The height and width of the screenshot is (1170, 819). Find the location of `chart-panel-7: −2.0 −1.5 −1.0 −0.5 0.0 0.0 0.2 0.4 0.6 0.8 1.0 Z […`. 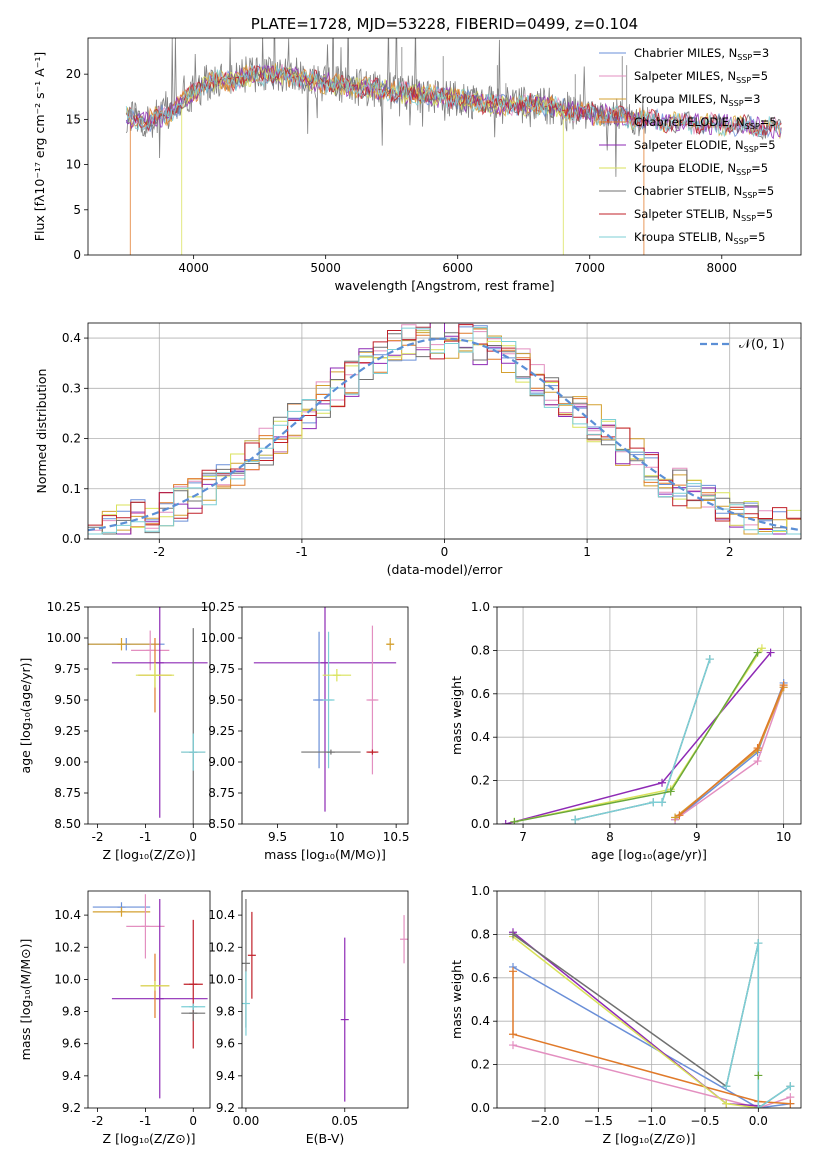

chart-panel-7: −2.0 −1.5 −1.0 −0.5 0.0 0.0 0.2 0.4 0.6 0.8 1.0 Z [… is located at coordinates (625, 1015).